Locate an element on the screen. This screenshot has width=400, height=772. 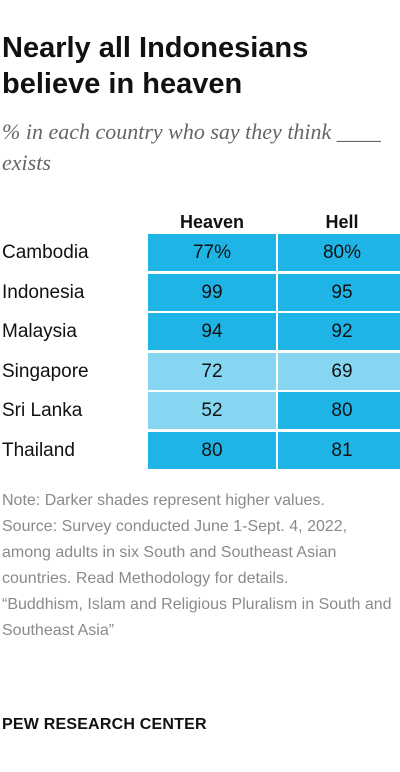
brand-logo-text: PEW RESEARCH CENTER is located at coordinates (104, 724).